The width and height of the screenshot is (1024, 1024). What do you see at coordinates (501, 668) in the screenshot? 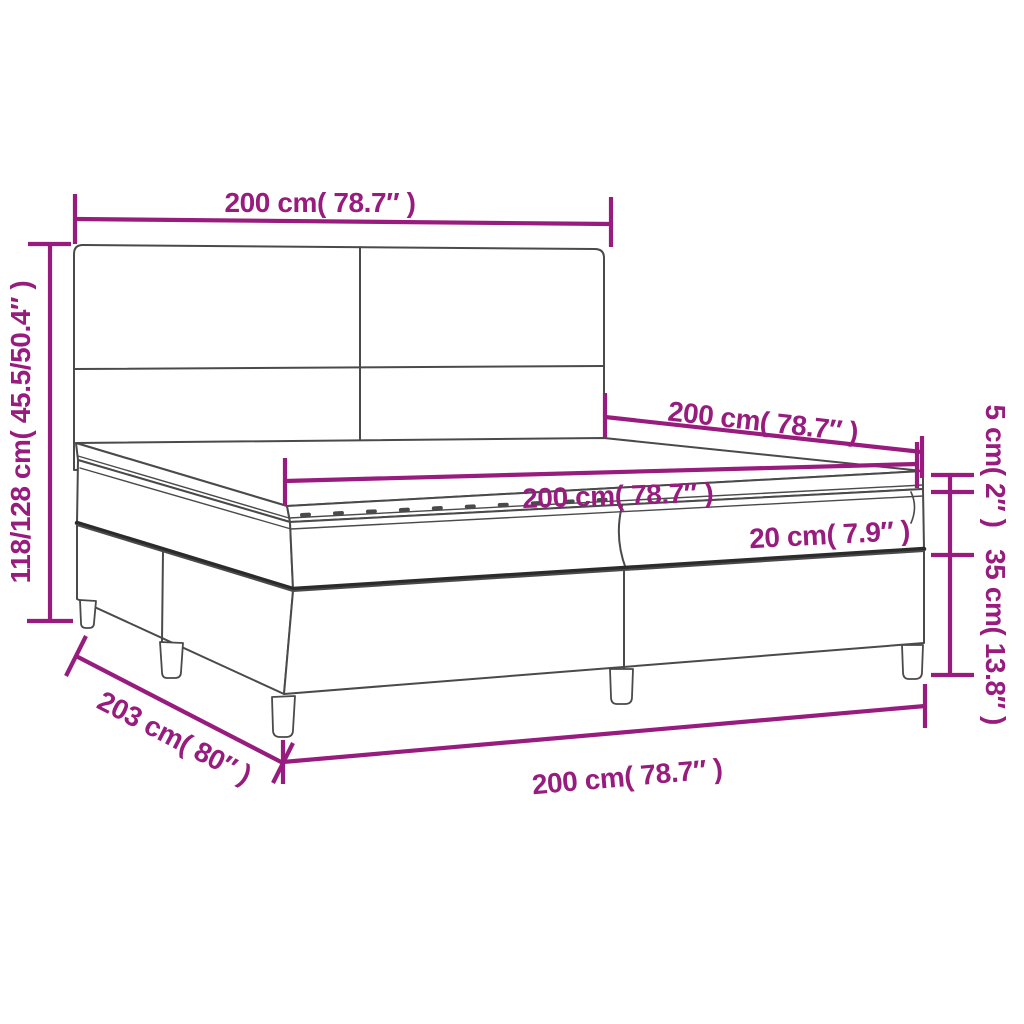
I see `bed-legs` at bounding box center [501, 668].